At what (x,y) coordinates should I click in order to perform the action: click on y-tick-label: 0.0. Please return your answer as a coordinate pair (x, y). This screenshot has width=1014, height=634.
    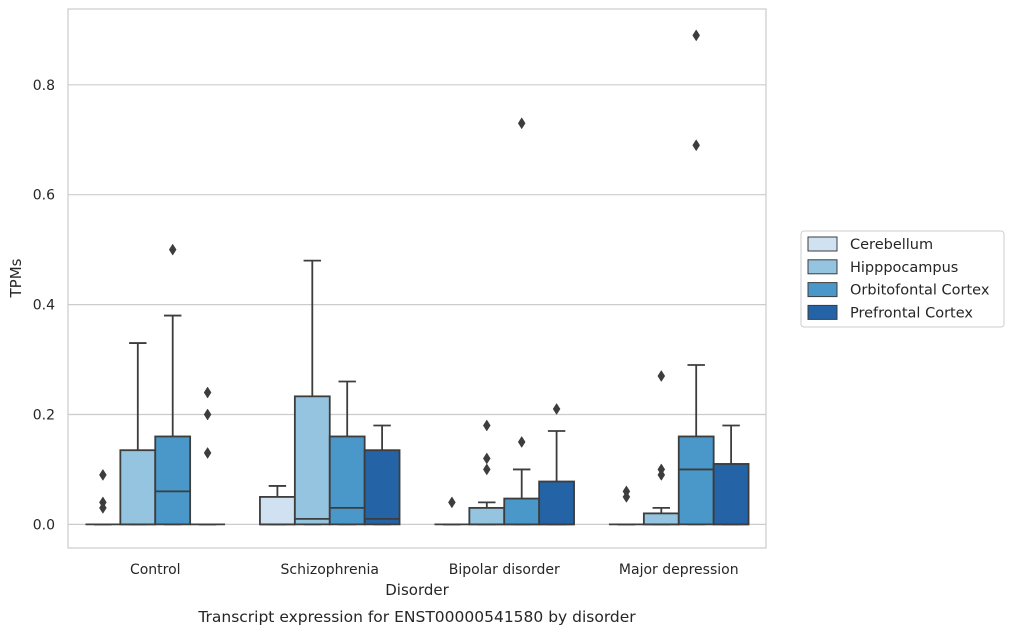
    Looking at the image, I should click on (44, 525).